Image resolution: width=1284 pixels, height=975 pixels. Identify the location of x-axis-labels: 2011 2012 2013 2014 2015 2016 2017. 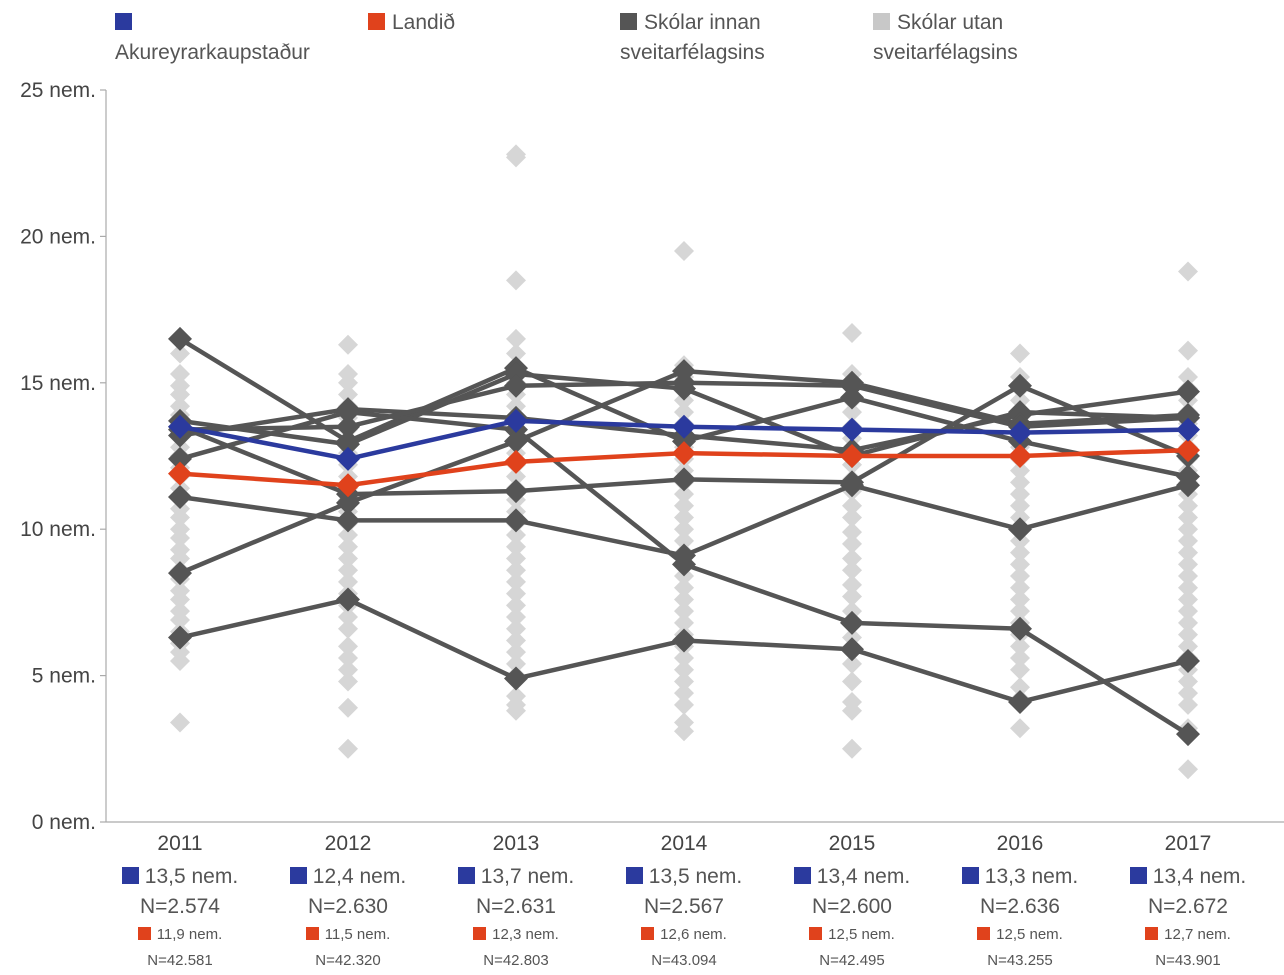
(684, 843).